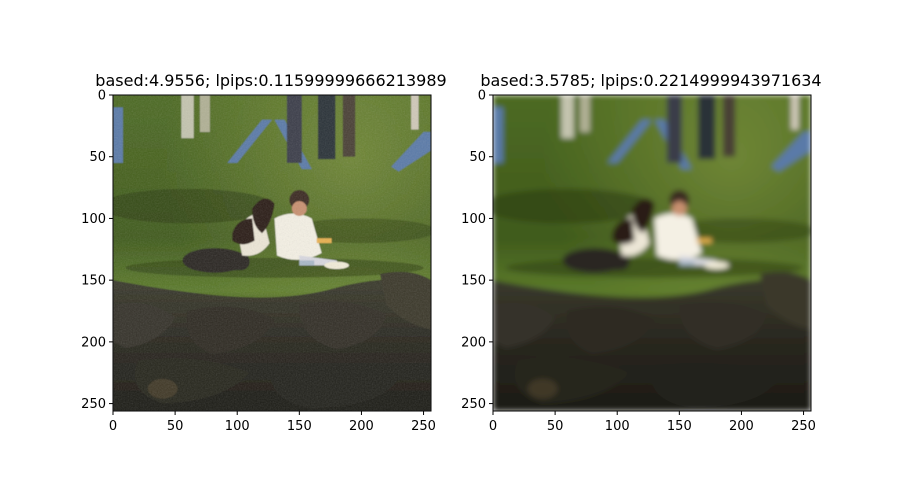  I want to click on right-panel-title: based:3.5785; lpips:0.2214999943971634, so click(650, 80).